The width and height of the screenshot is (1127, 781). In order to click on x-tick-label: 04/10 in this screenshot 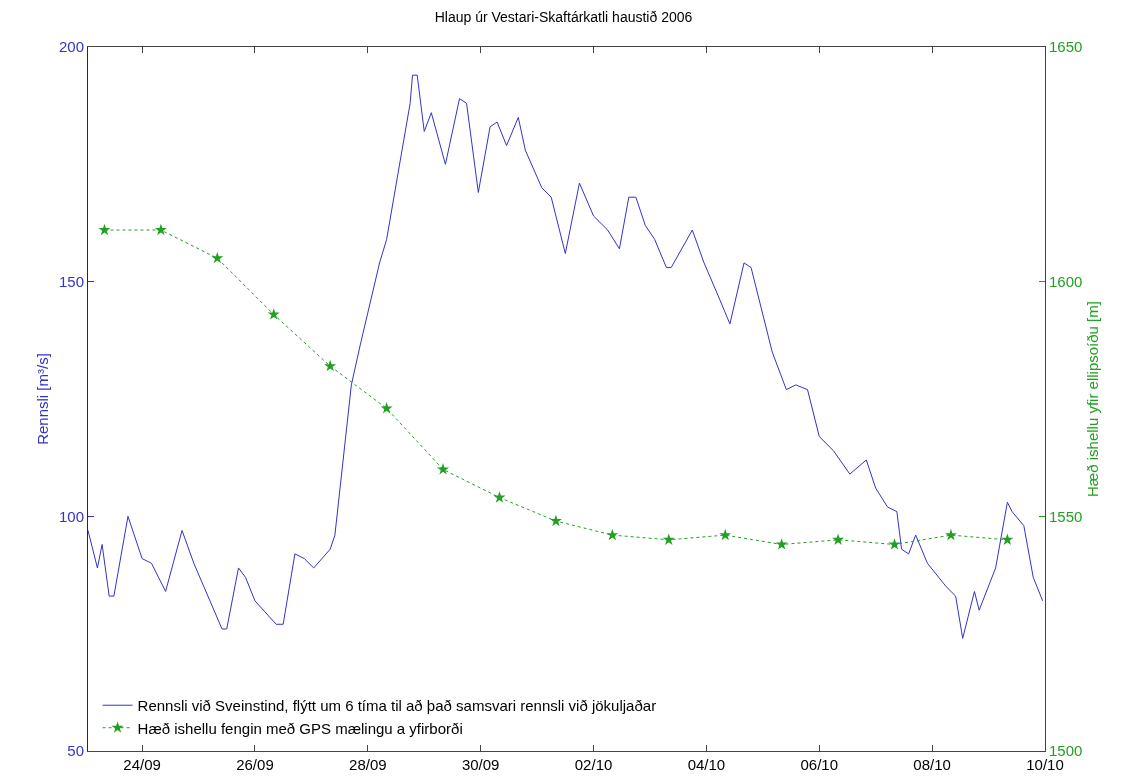, I will do `click(706, 764)`.